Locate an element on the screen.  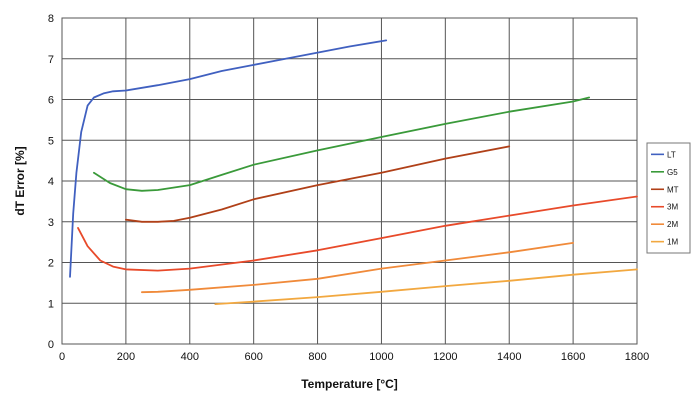
series-line-2m is located at coordinates (357, 268).